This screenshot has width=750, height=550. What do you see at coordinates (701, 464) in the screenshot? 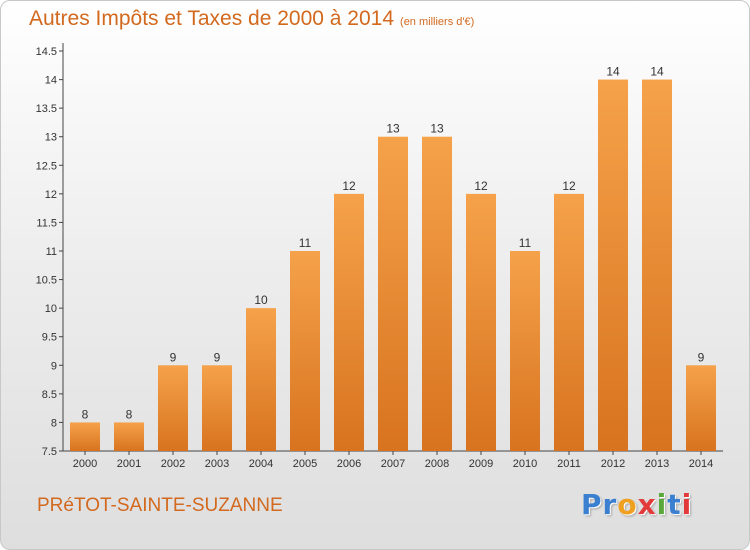
I see `x-tick-label-2014: 2014` at bounding box center [701, 464].